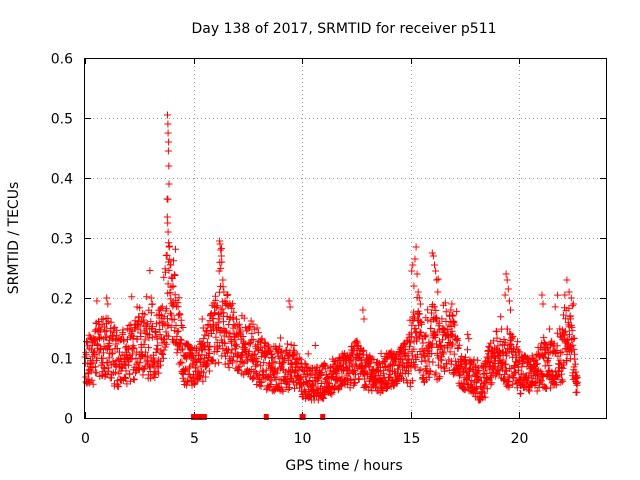 Image resolution: width=640 pixels, height=480 pixels. I want to click on x-tick-label: 0, so click(85, 439).